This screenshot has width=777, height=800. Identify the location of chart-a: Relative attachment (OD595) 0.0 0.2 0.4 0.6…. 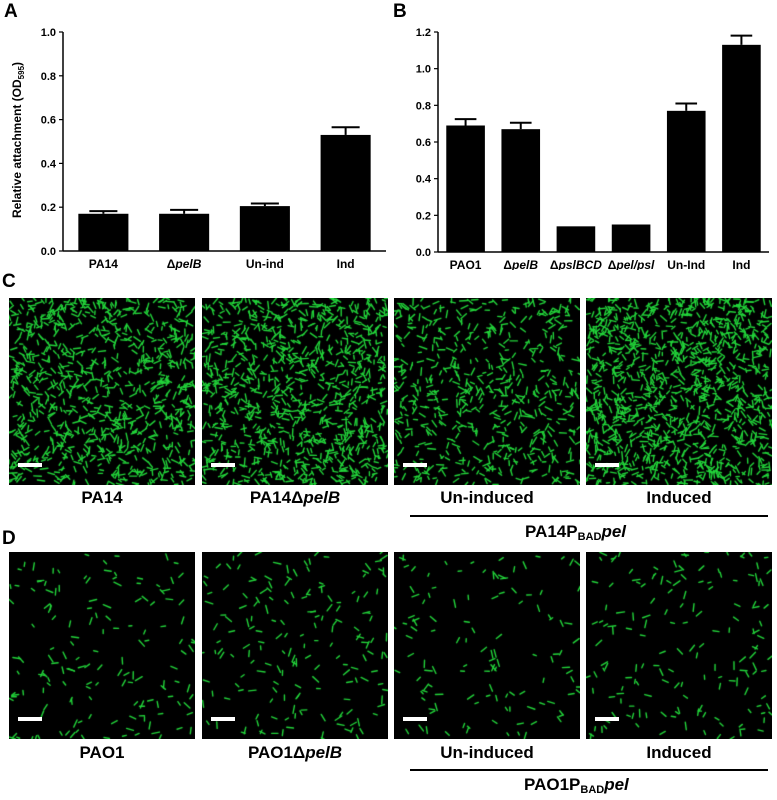
(198, 148).